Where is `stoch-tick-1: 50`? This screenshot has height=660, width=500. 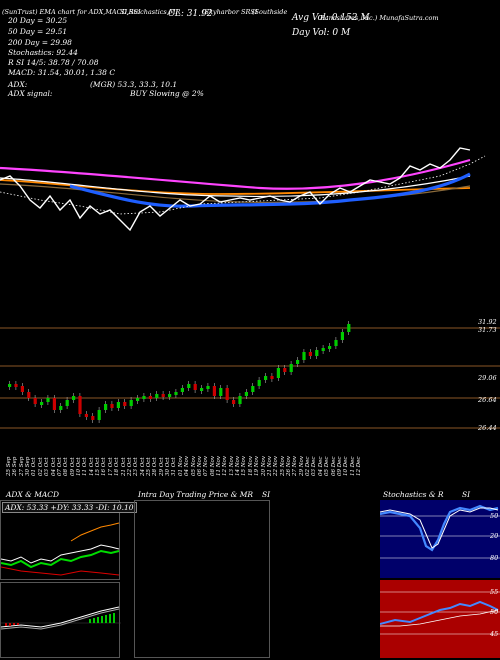 stoch-tick-1: 50 is located at coordinates (494, 516).